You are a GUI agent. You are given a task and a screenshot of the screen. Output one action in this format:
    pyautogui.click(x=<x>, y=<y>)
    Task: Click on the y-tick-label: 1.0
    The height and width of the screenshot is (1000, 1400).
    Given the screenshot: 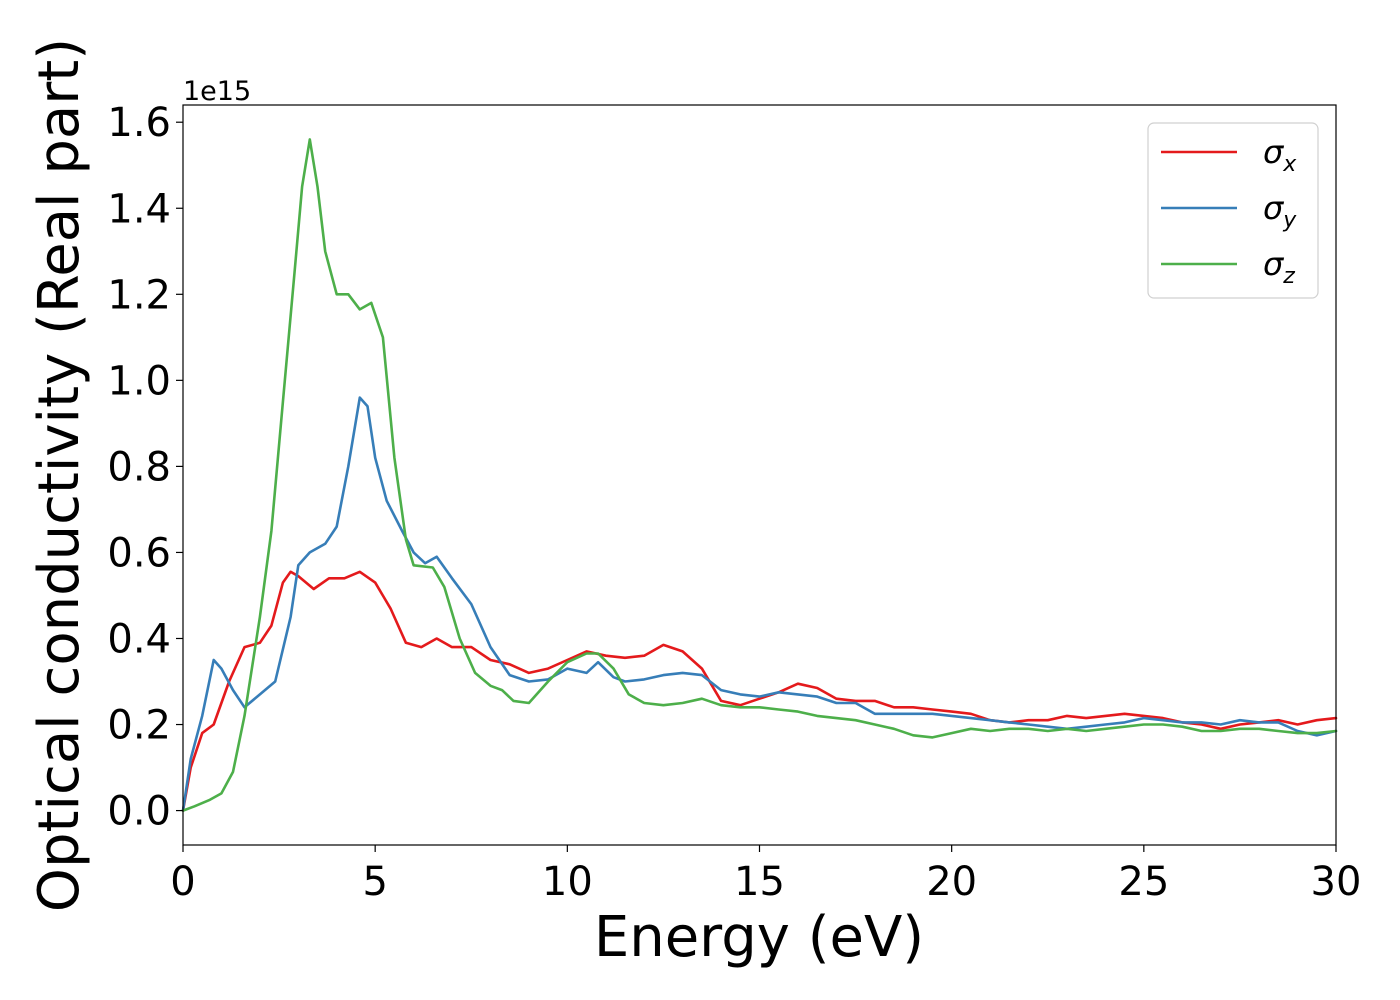 What is the action you would take?
    pyautogui.click(x=139, y=381)
    